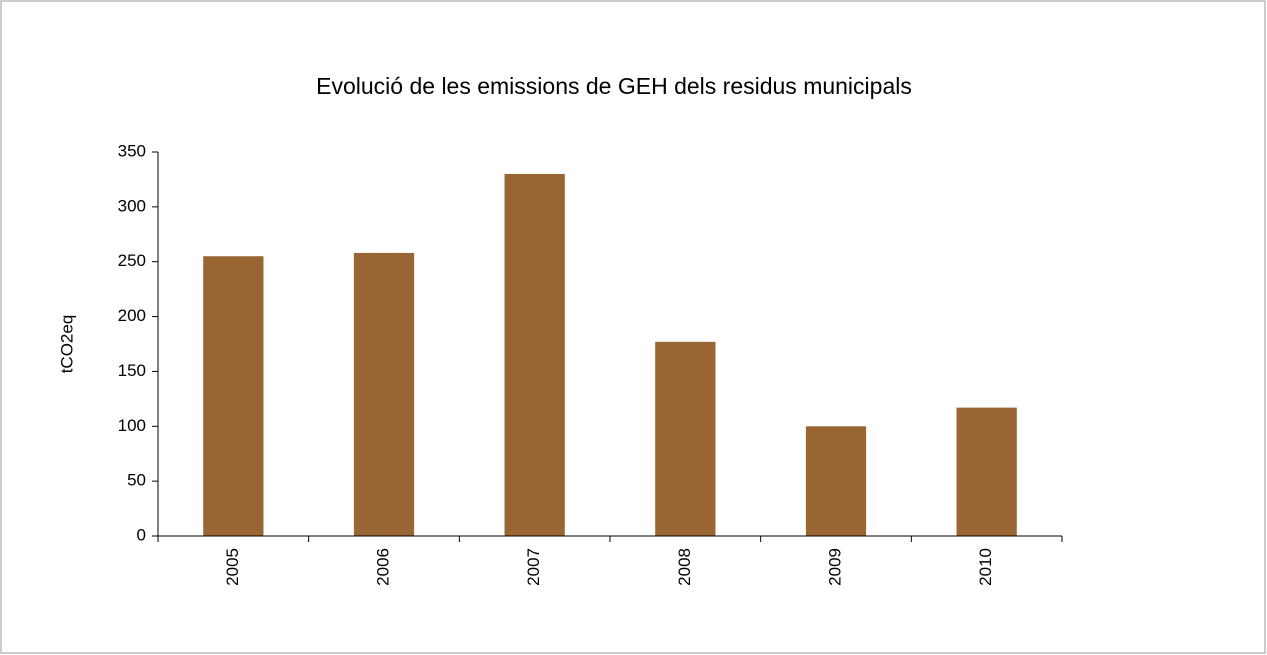  I want to click on y-tick-label: 50, so click(136, 480).